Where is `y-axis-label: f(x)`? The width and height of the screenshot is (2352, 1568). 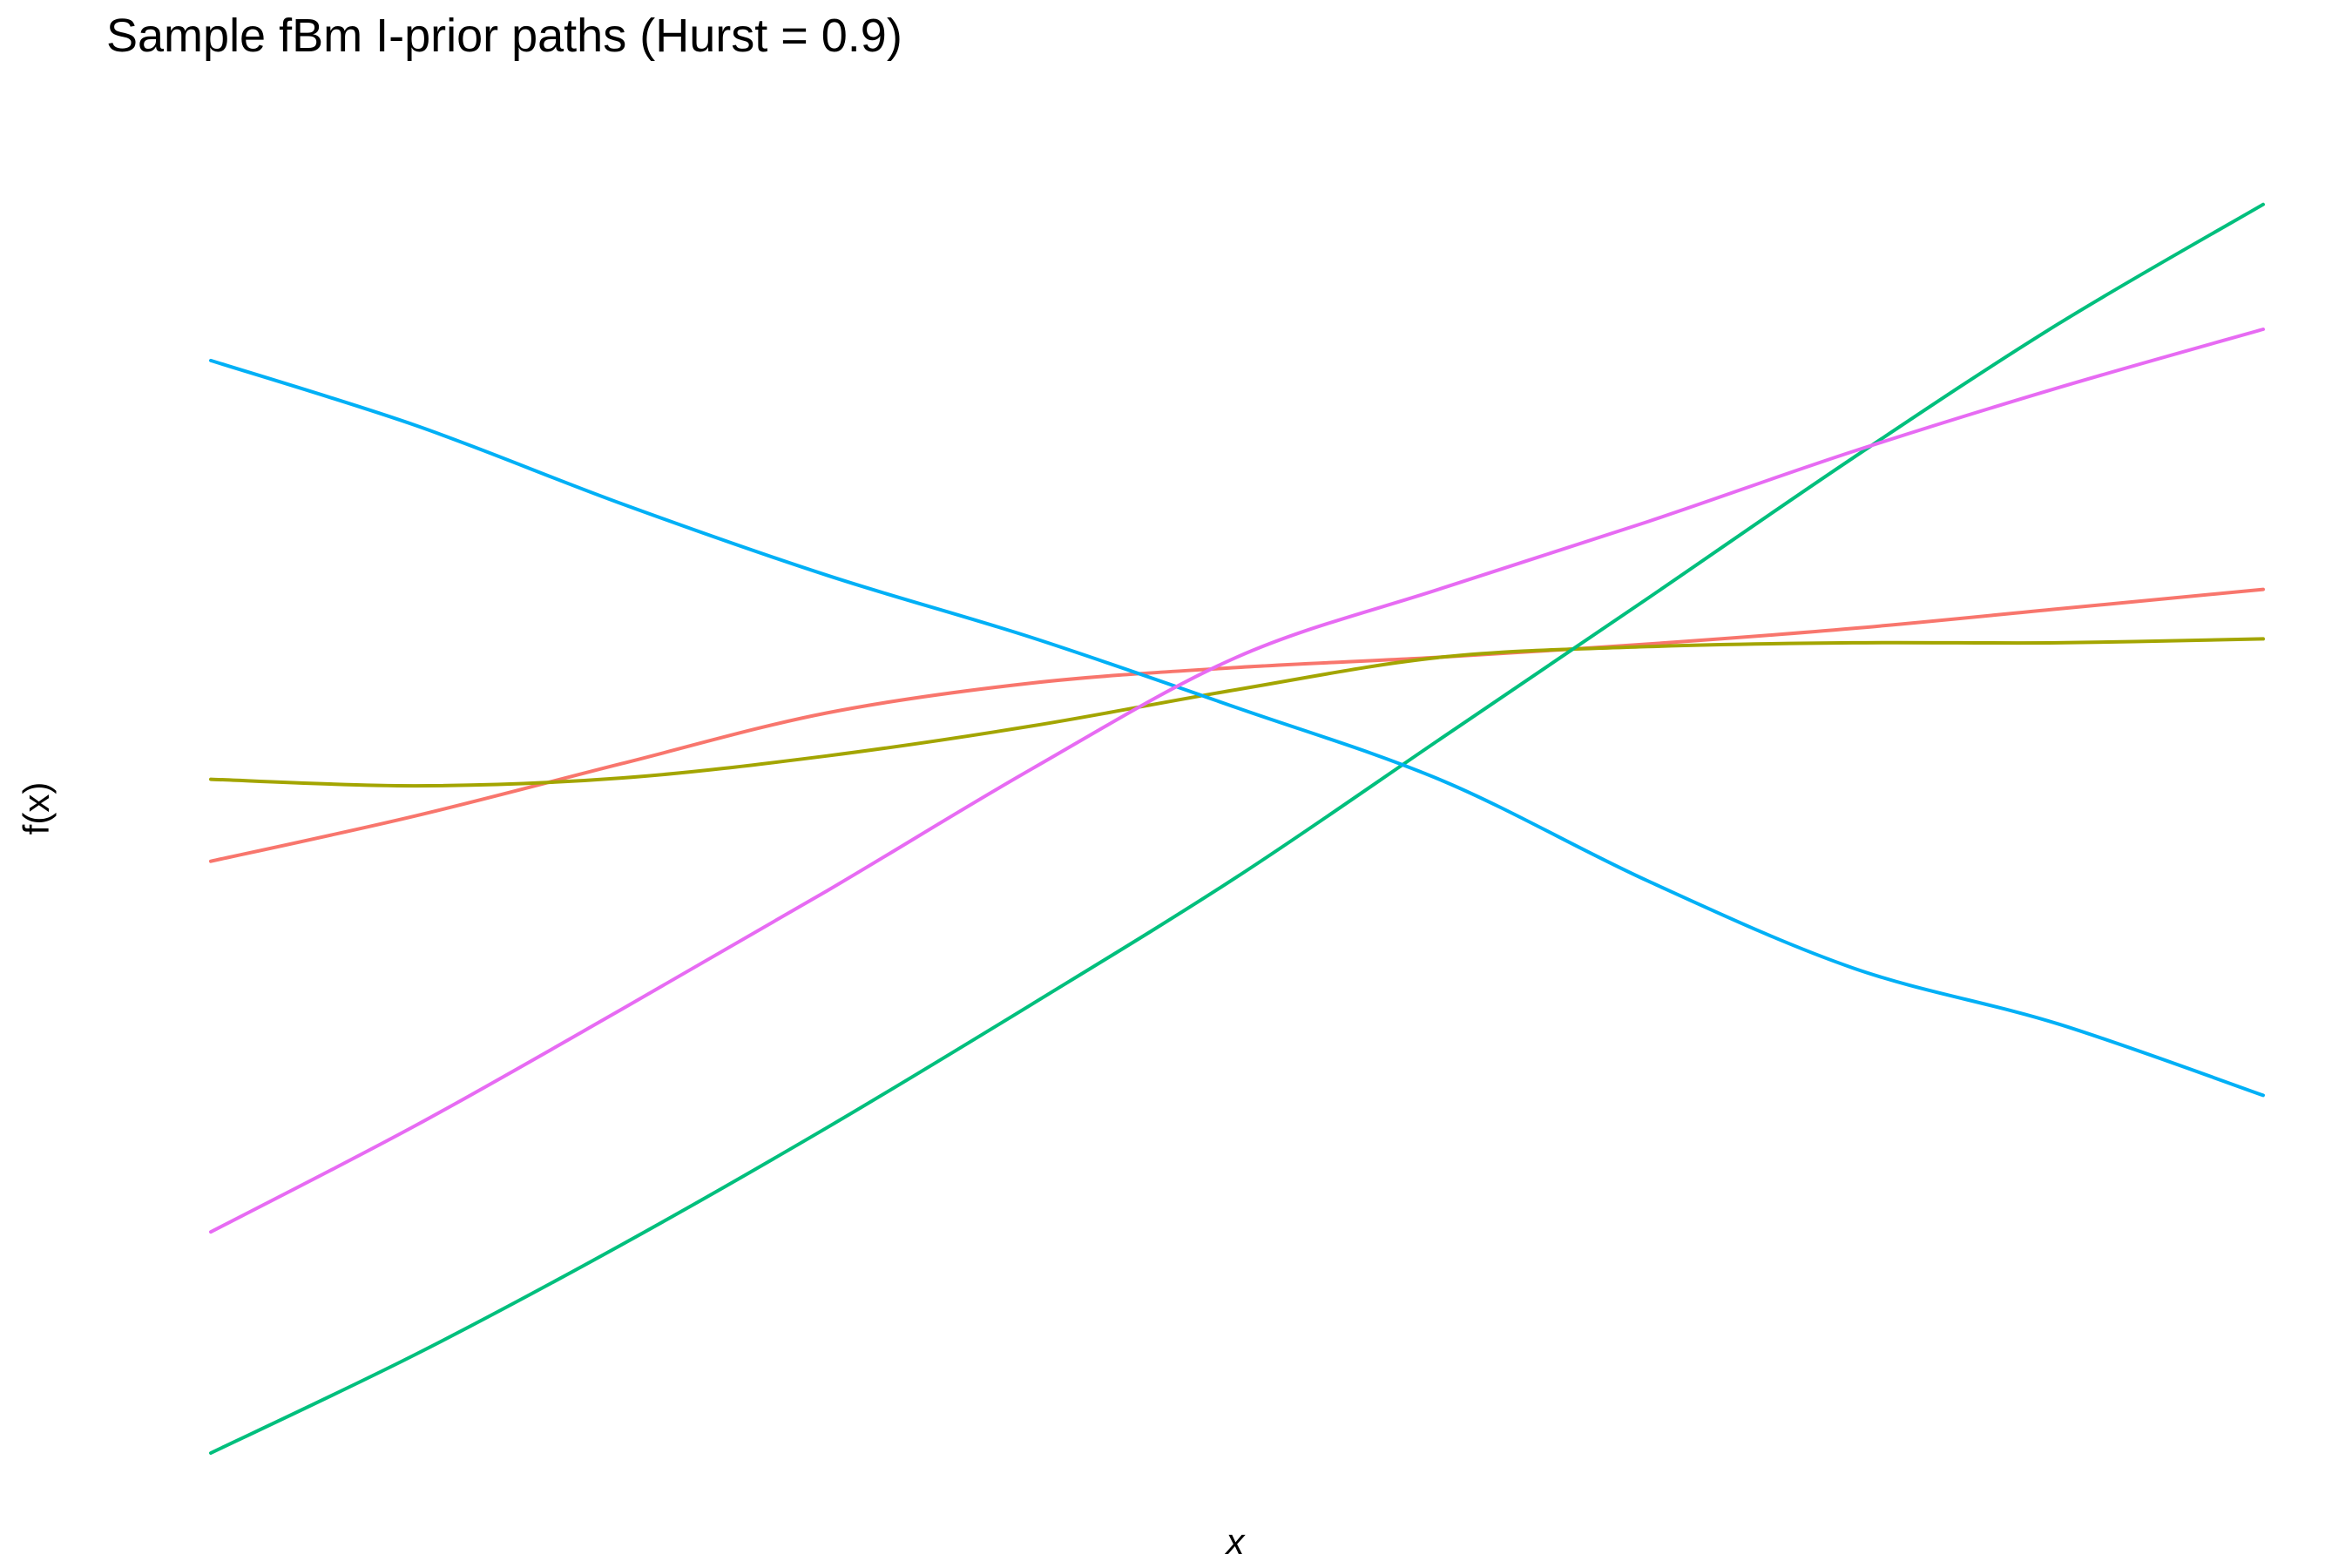
y-axis-label: f(x) is located at coordinates (36, 808).